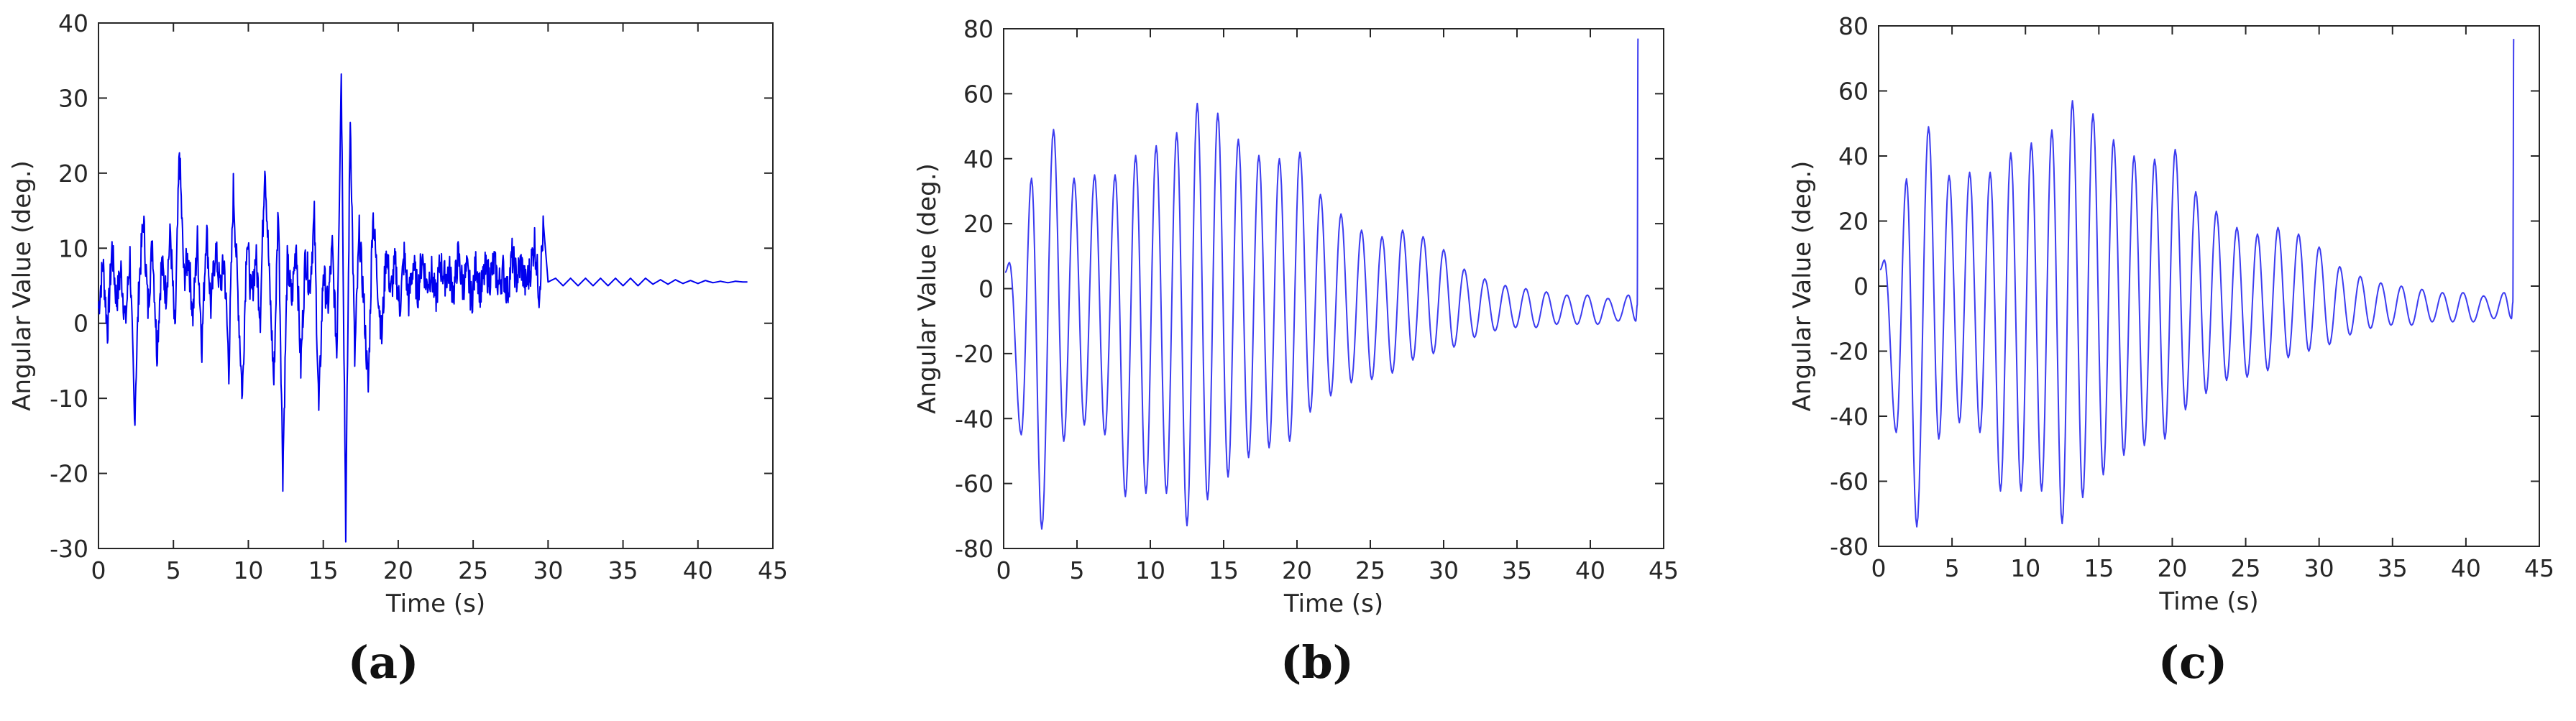 The height and width of the screenshot is (721, 2576). I want to click on y-tick-label: 30, so click(73, 98).